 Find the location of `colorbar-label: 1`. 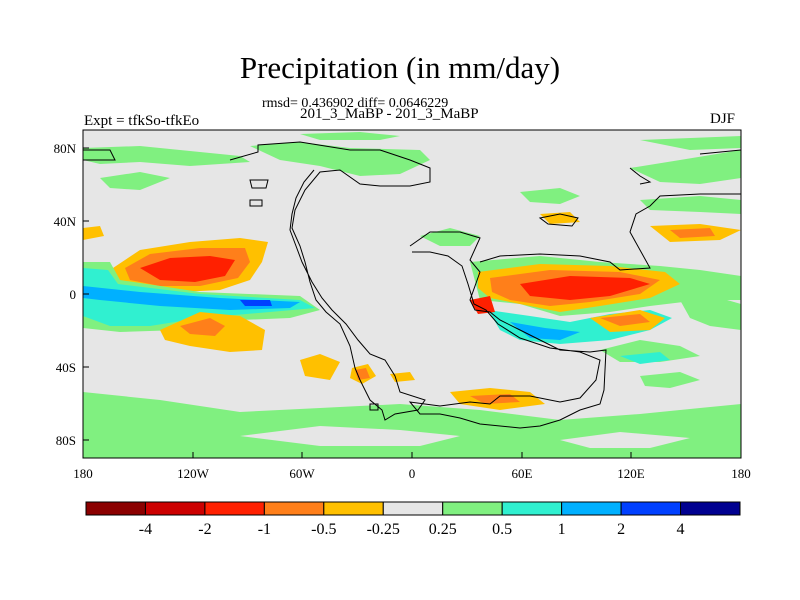

colorbar-label: 1 is located at coordinates (562, 529).